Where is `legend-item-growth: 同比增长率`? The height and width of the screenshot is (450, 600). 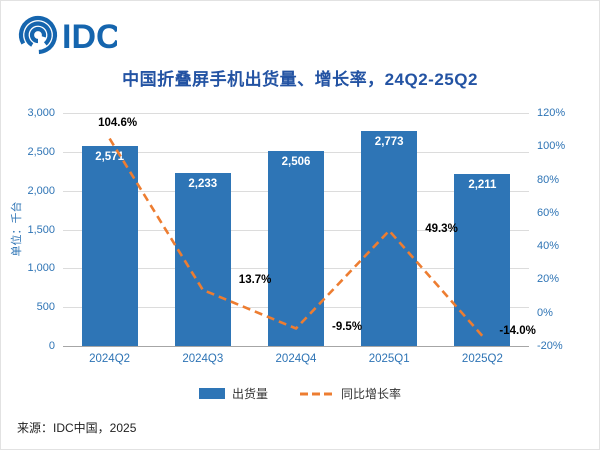 legend-item-growth: 同比增长率 is located at coordinates (350, 393).